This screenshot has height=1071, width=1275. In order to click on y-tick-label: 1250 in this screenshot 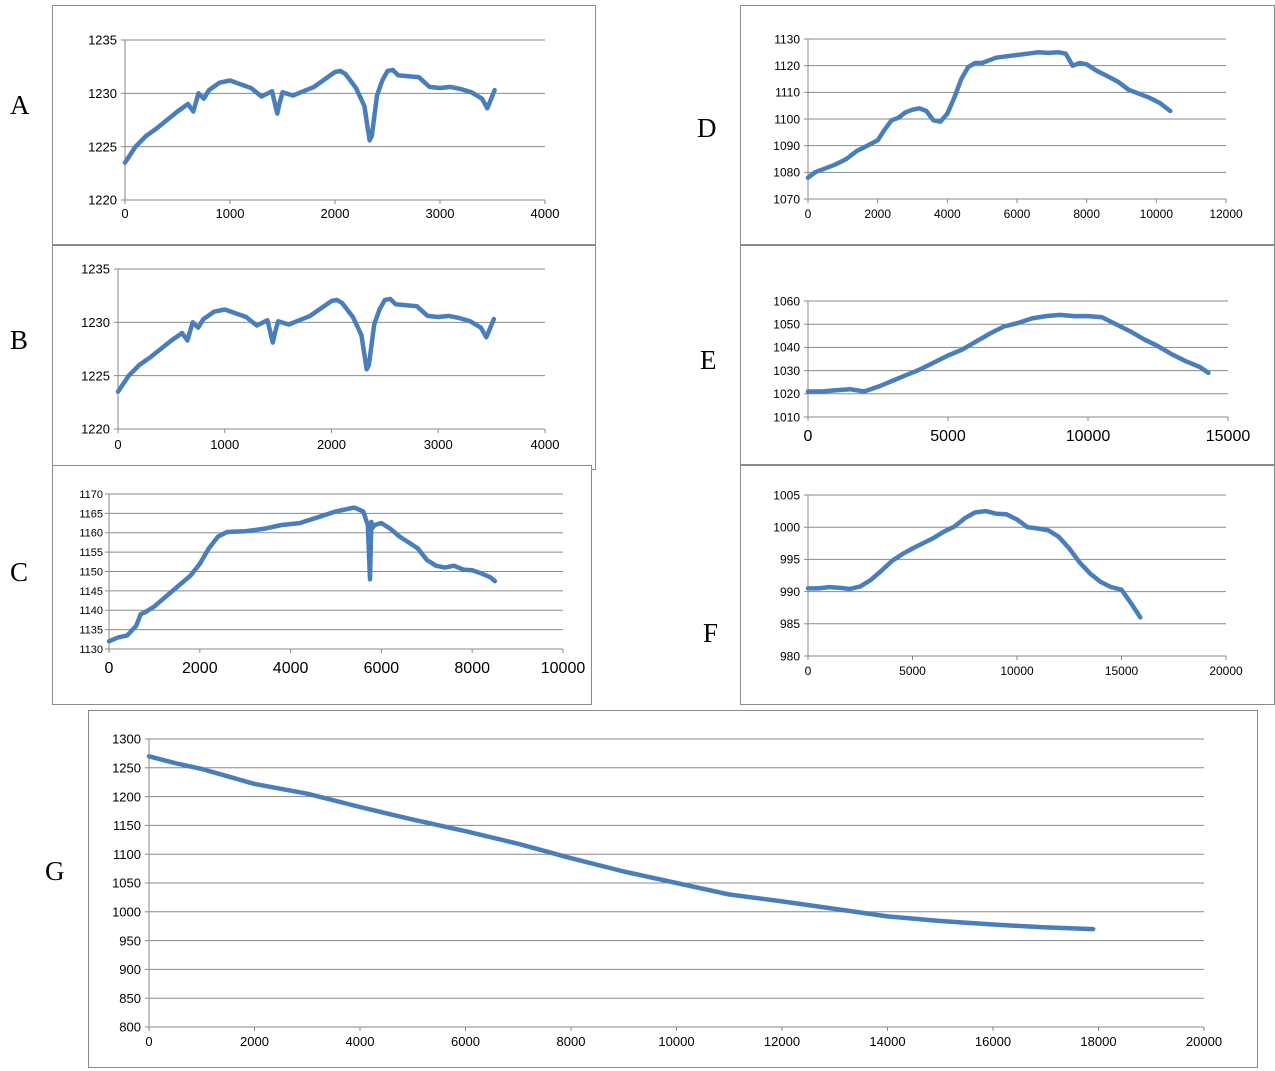, I will do `click(126, 767)`.